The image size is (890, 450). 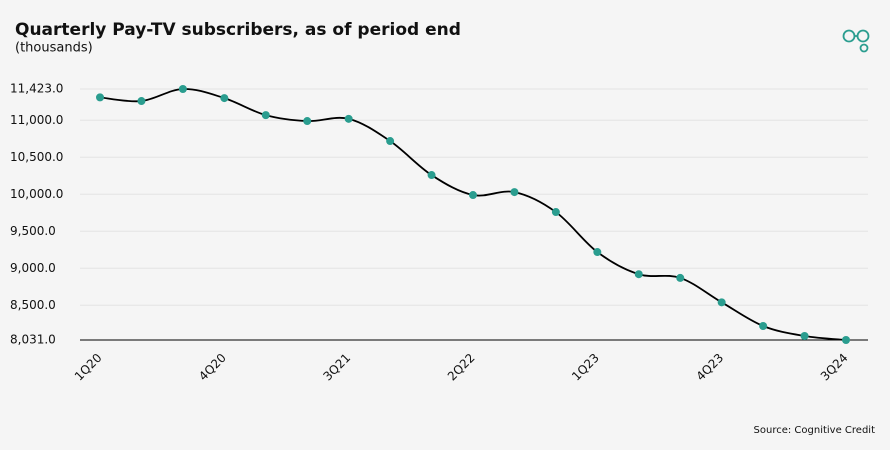 What do you see at coordinates (815, 430) in the screenshot?
I see `source: Source: Cognitive Credit` at bounding box center [815, 430].